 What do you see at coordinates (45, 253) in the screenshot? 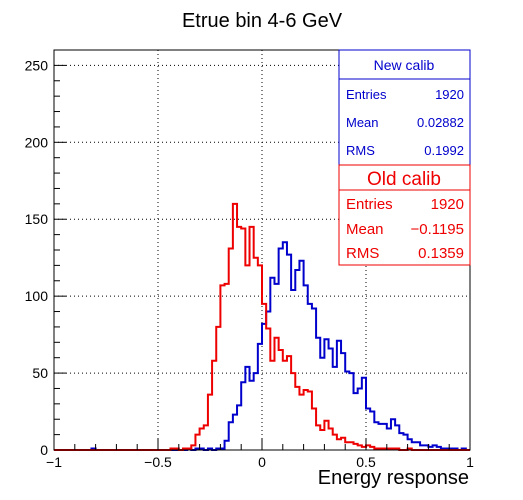
I see `y-axis: 0 50 100 150 200 250` at bounding box center [45, 253].